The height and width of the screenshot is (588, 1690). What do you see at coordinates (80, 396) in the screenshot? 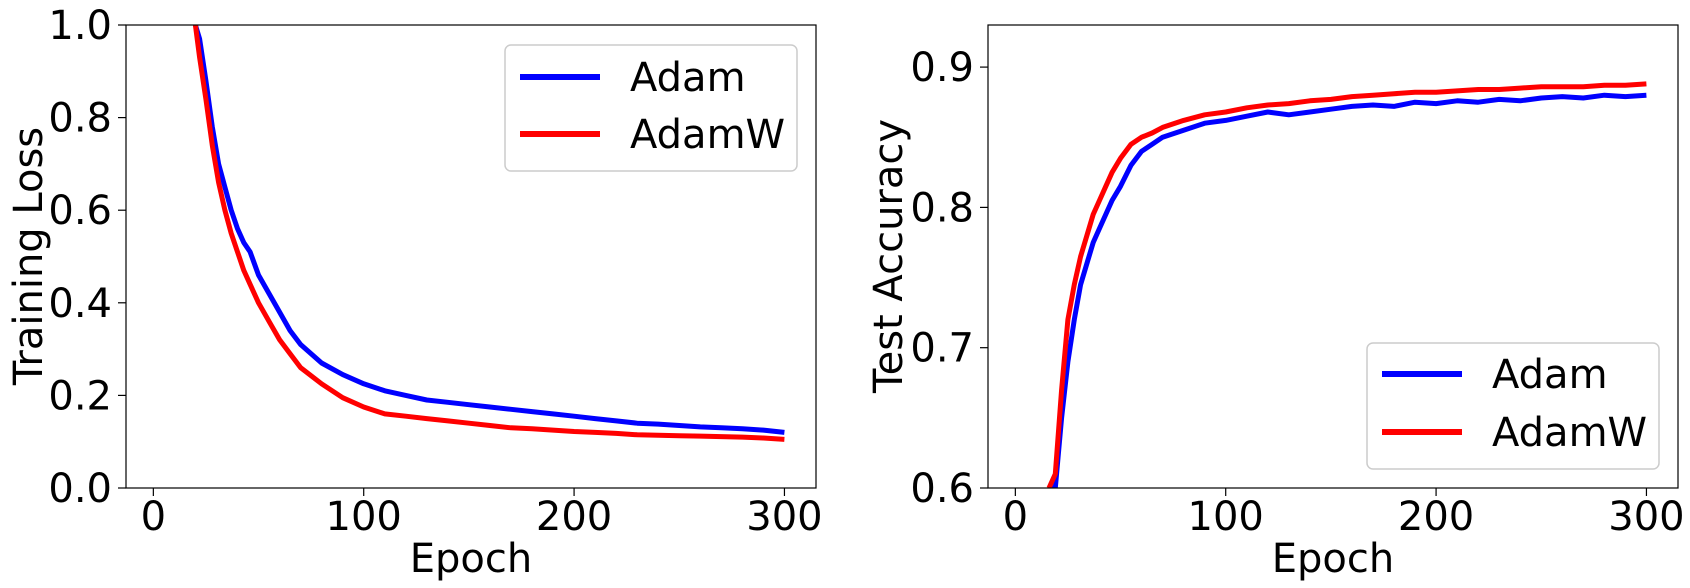
I see `y-tick-label: 0.2` at bounding box center [80, 396].